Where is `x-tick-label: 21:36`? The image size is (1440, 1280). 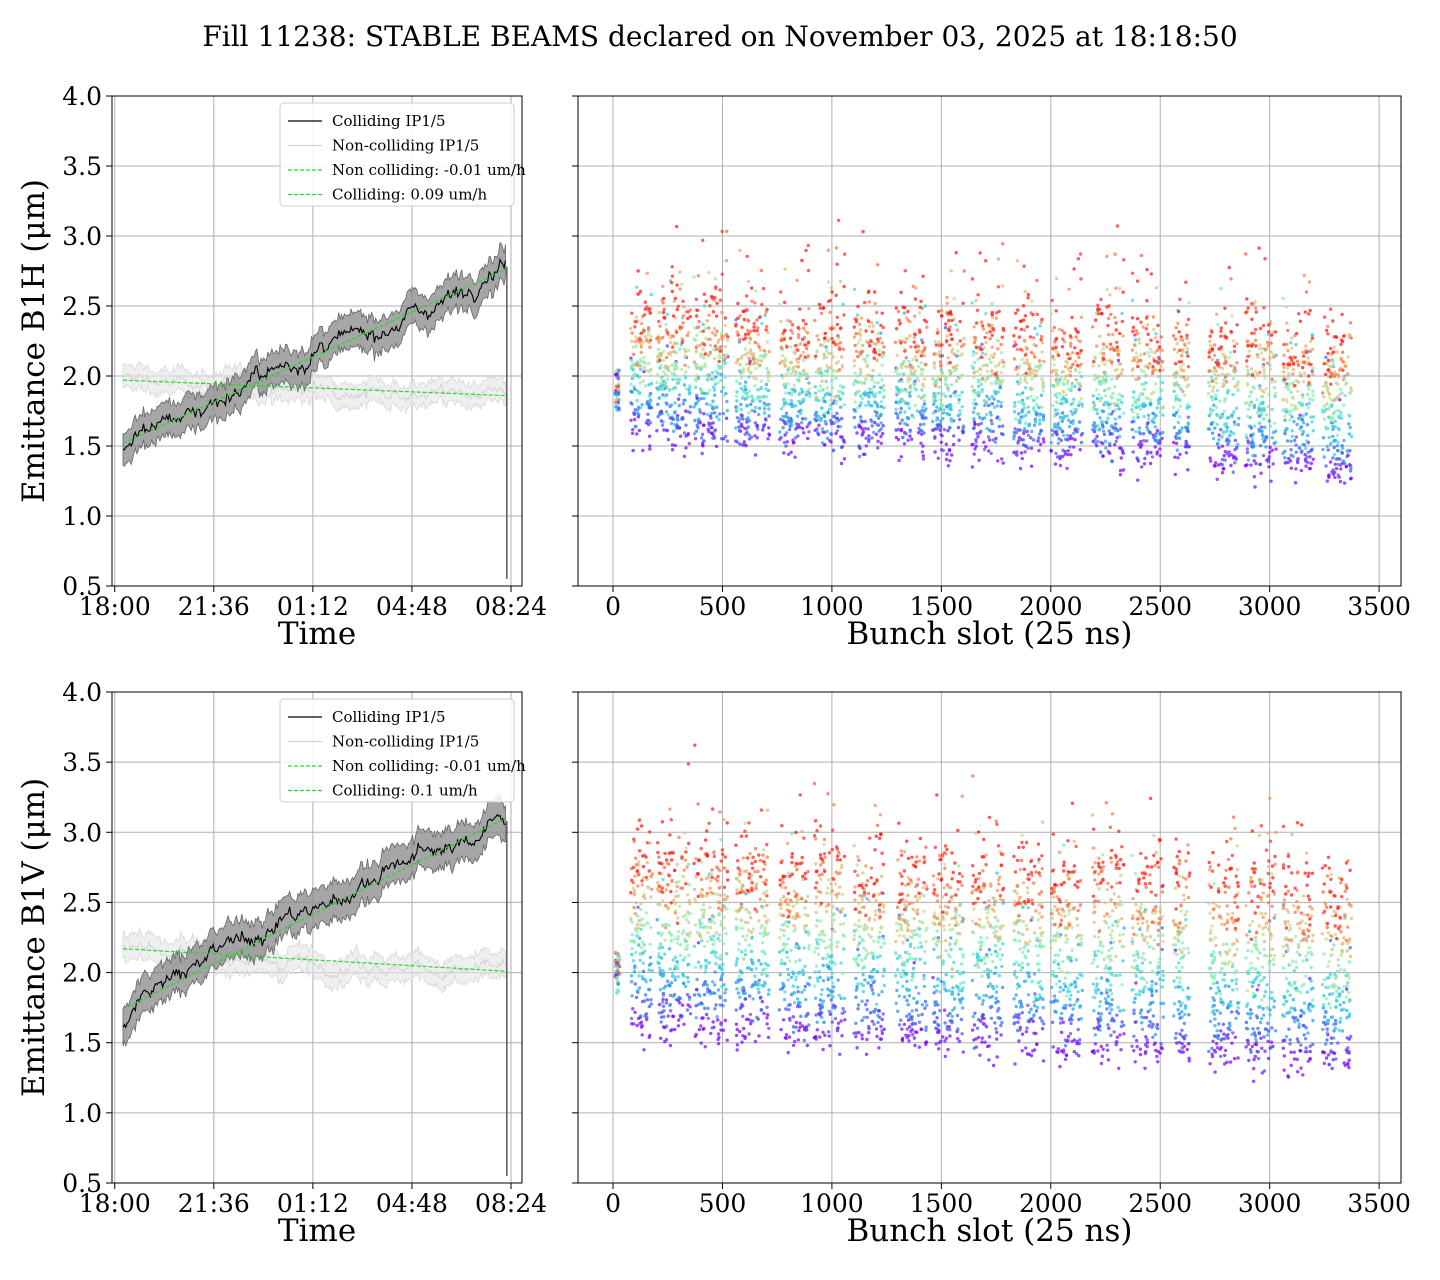 x-tick-label: 21:36 is located at coordinates (214, 606).